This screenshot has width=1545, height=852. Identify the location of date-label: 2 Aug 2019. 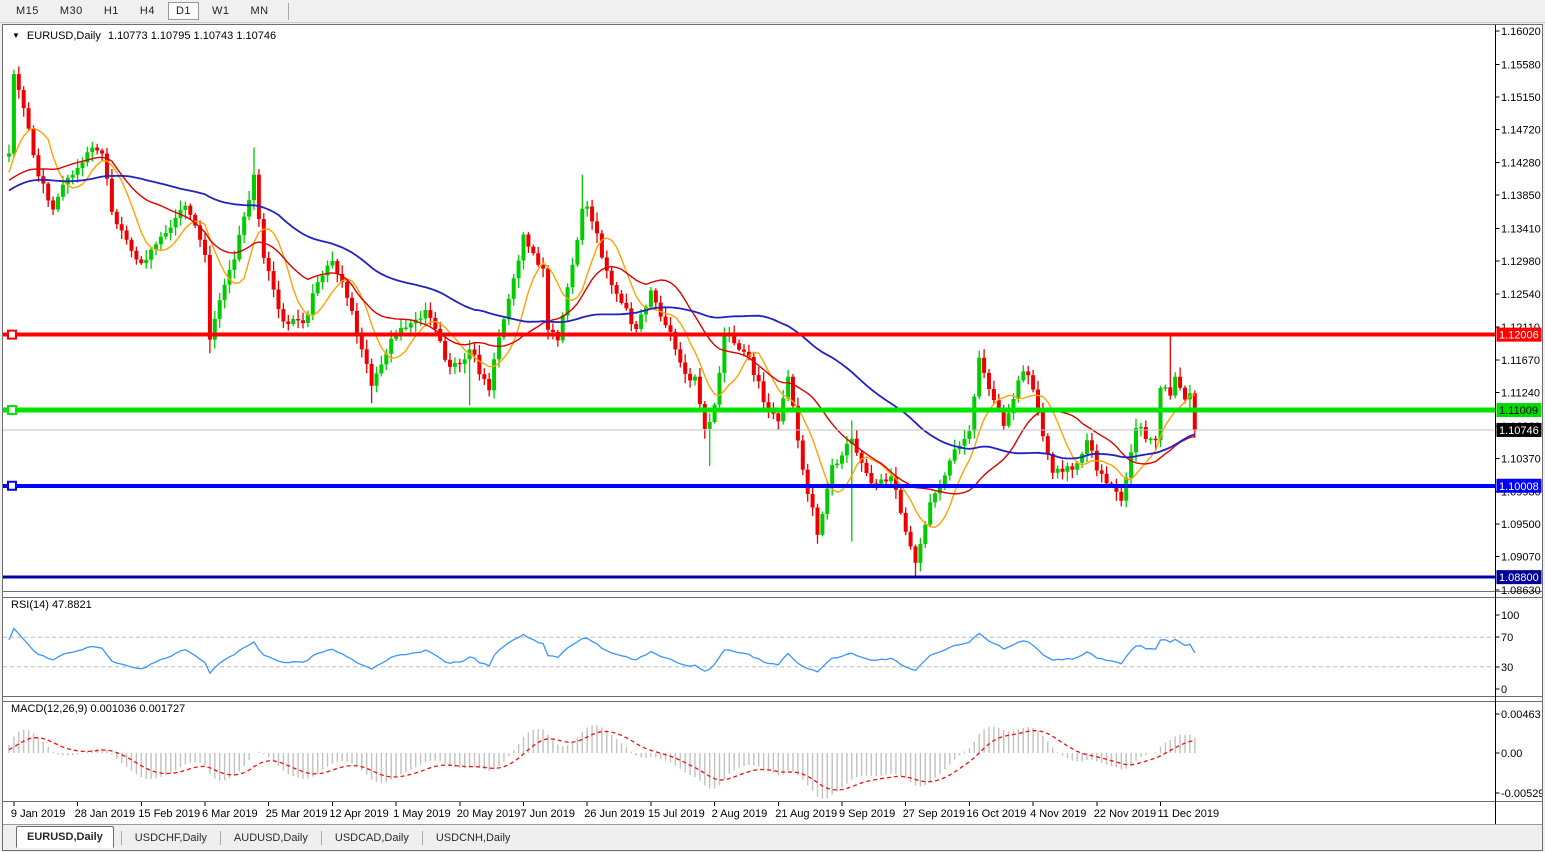
(740, 814).